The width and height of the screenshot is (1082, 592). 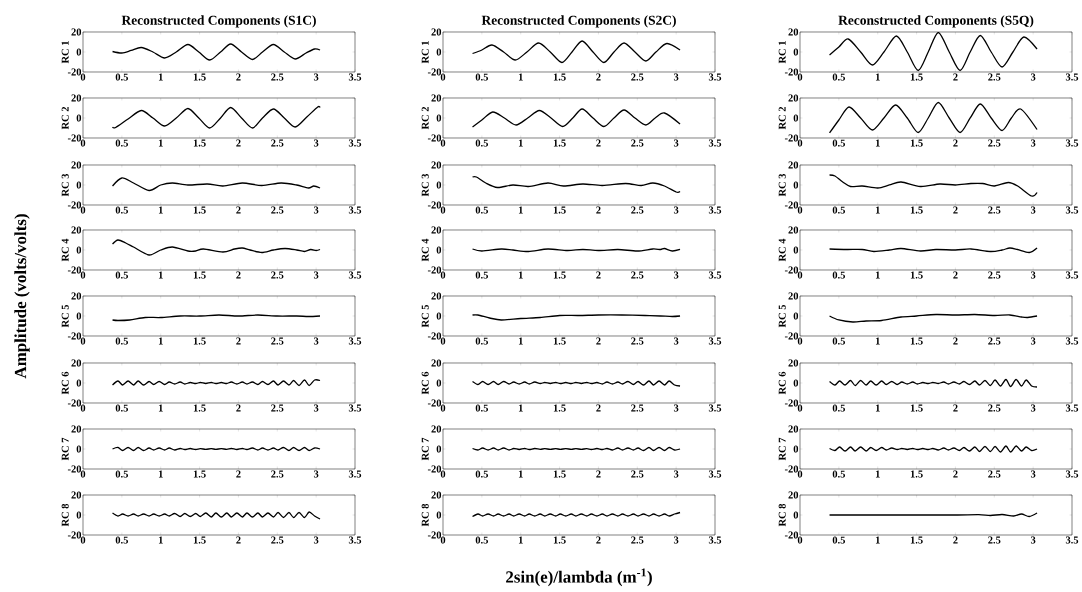 What do you see at coordinates (425, 185) in the screenshot?
I see `y-axis-title: RC 3` at bounding box center [425, 185].